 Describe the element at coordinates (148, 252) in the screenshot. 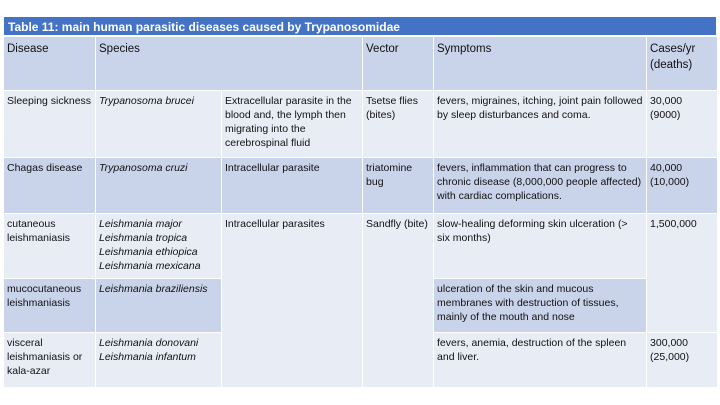

I see `species-name: Leishmania ethiopica` at that location.